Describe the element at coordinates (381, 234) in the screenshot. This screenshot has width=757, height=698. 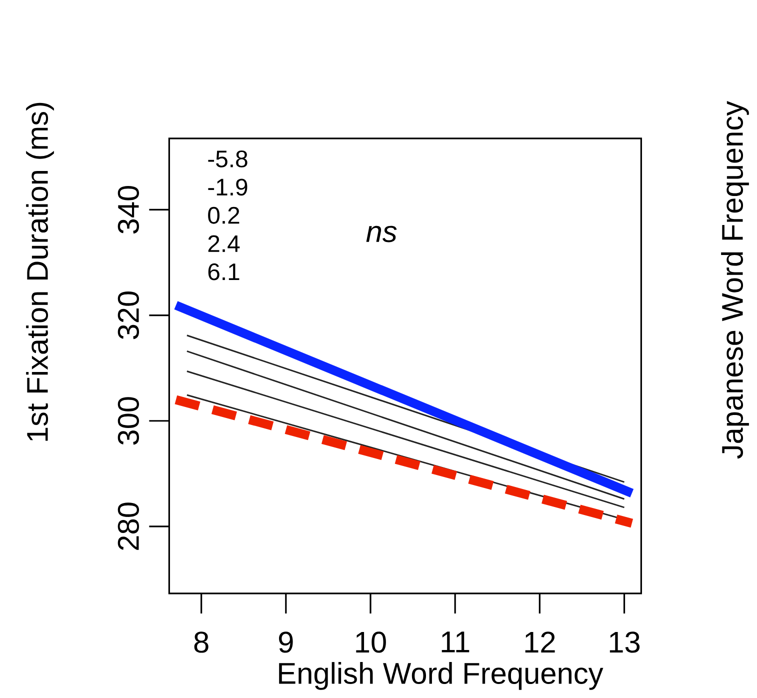
I see `annotation: ns` at that location.